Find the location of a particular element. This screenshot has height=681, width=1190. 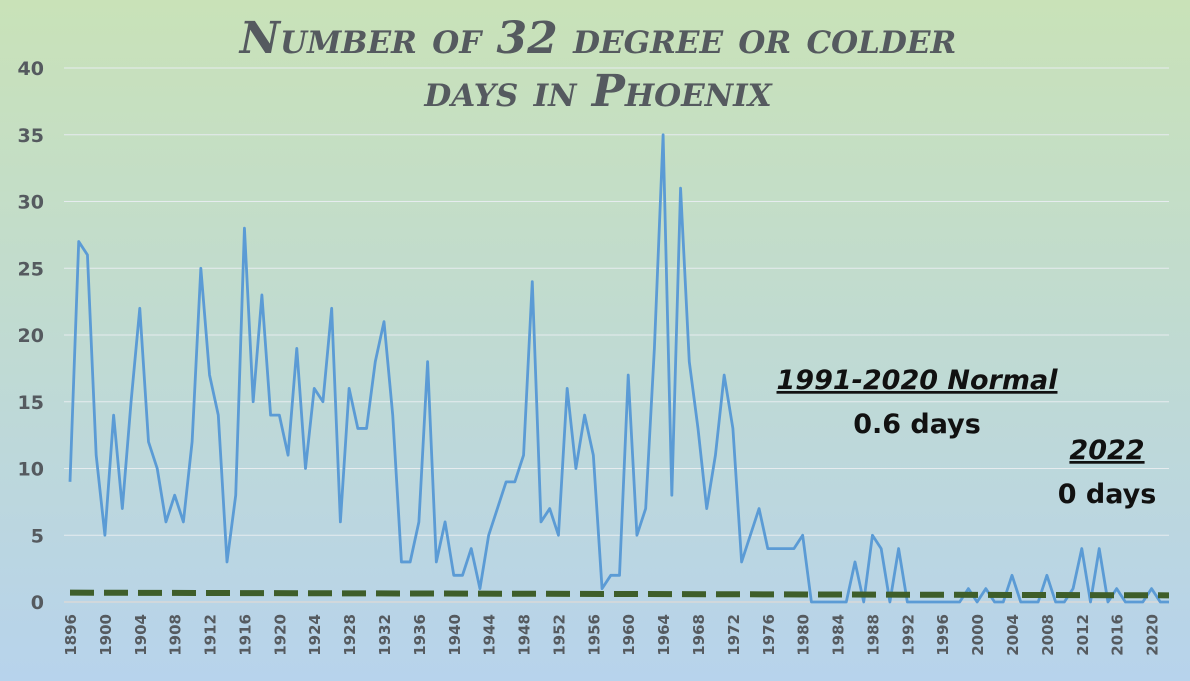

x-tick-label-1912: 1912 is located at coordinates (211, 635).